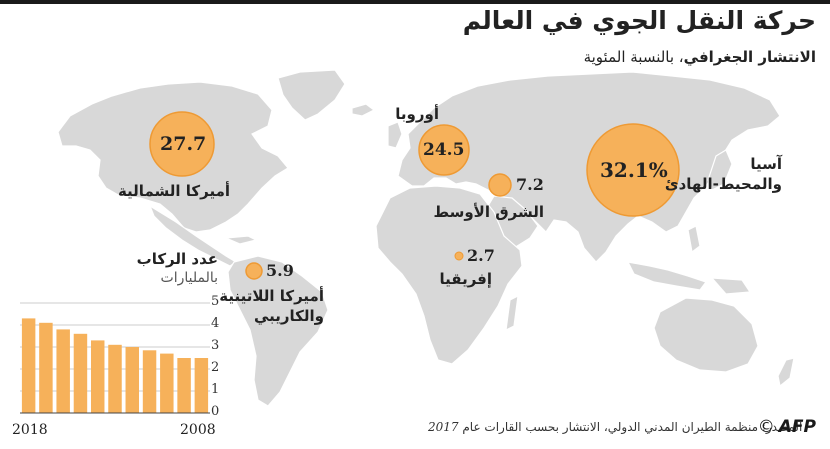 This screenshot has width=830, height=449. I want to click on bar-2009, so click(184, 385).